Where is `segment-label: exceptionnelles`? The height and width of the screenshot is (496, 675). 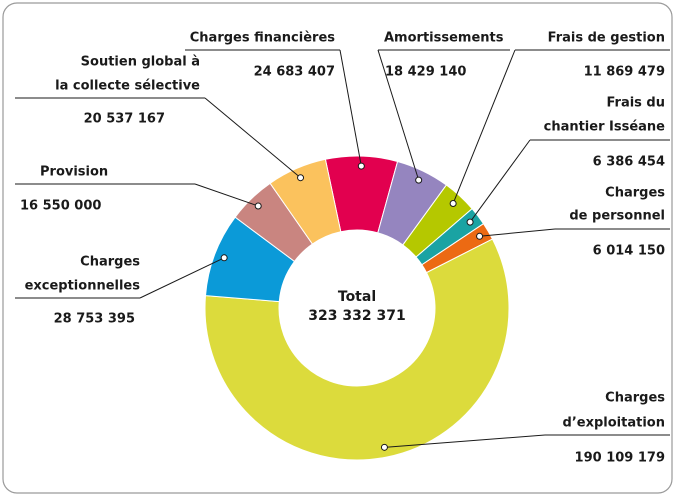 segment-label: exceptionnelles is located at coordinates (83, 286).